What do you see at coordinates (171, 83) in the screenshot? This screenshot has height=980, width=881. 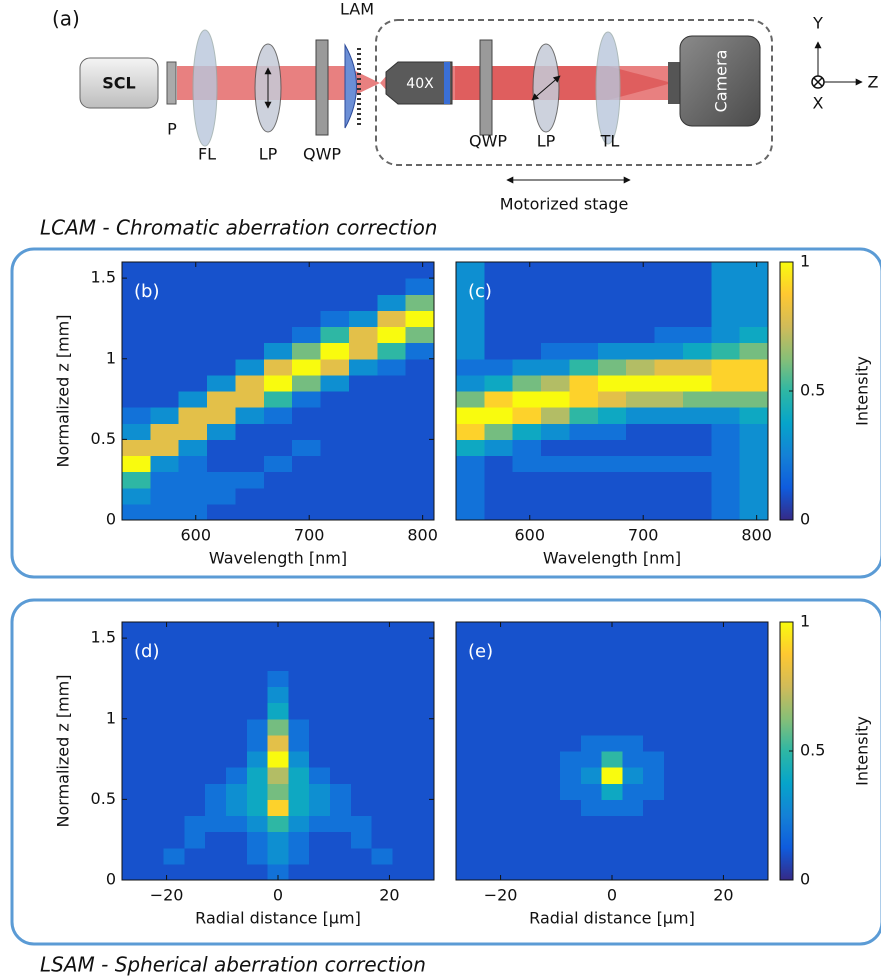 I see `polarizer` at bounding box center [171, 83].